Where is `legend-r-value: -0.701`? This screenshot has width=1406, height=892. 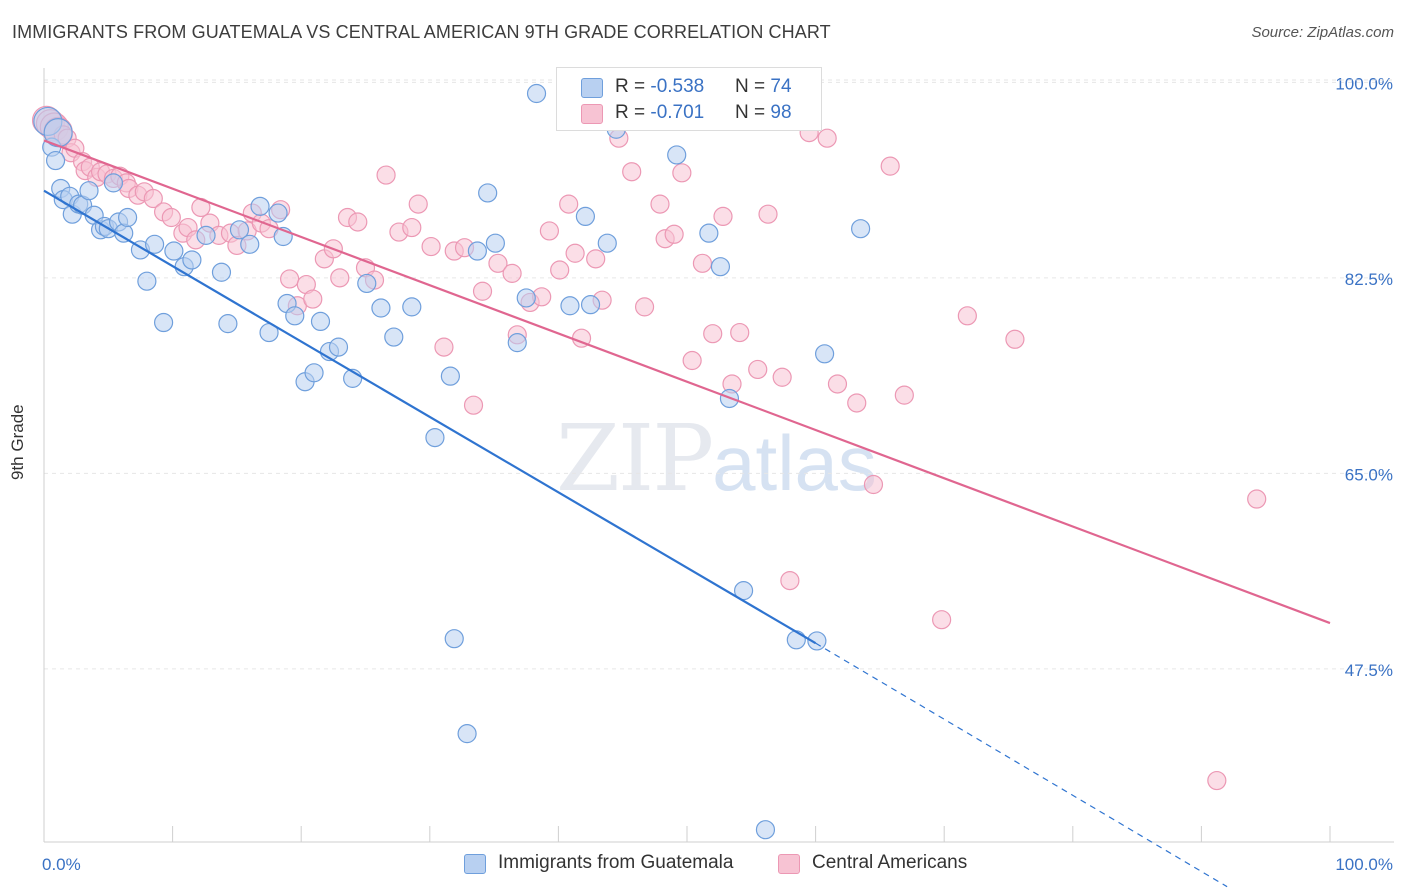
legend-r-value: -0.701 is located at coordinates (677, 112).